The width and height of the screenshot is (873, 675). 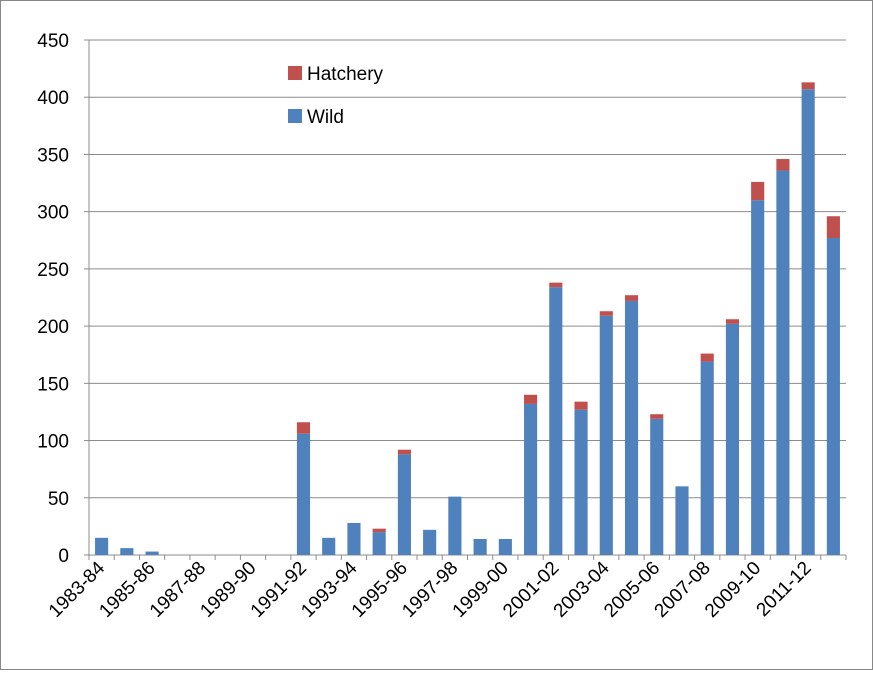 What do you see at coordinates (53, 442) in the screenshot?
I see `y-tick-label: 100` at bounding box center [53, 442].